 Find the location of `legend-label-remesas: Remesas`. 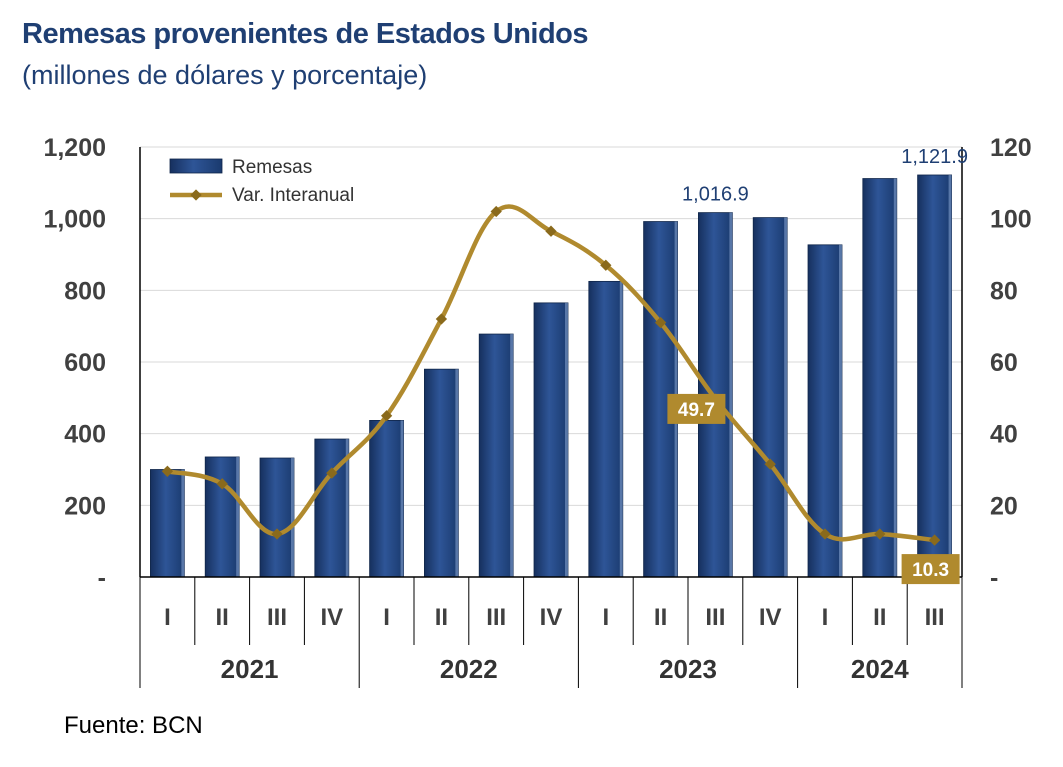

legend-label-remesas: Remesas is located at coordinates (272, 167).